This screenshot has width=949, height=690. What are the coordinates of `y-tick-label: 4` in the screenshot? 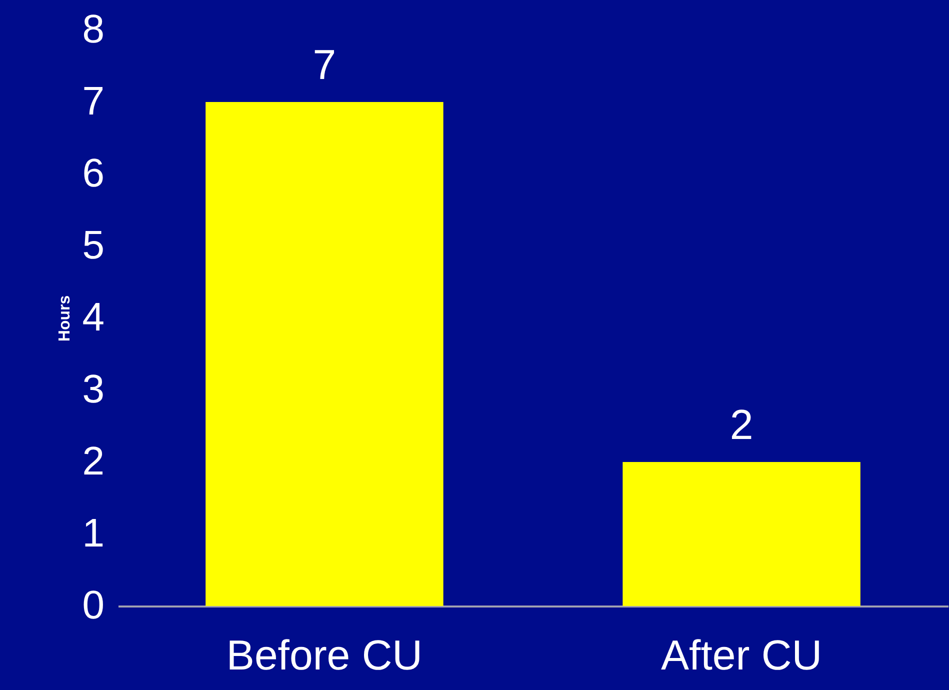 It's located at (93, 318).